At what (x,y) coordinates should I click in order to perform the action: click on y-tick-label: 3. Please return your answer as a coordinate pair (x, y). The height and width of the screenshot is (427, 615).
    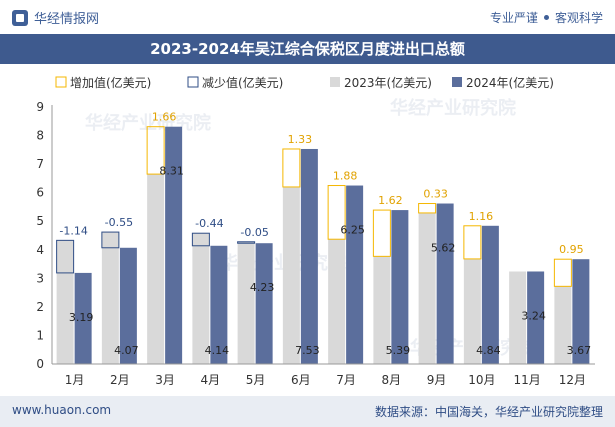
    Looking at the image, I should click on (40, 278).